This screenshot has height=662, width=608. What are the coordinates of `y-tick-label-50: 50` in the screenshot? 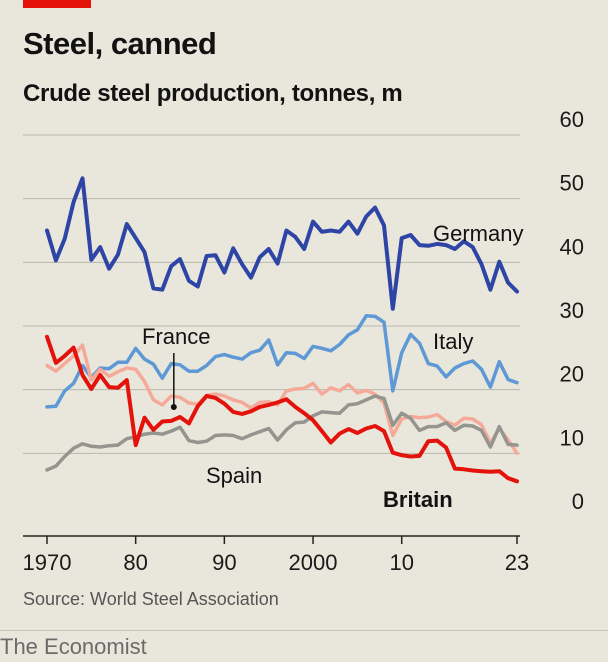 It's located at (572, 183).